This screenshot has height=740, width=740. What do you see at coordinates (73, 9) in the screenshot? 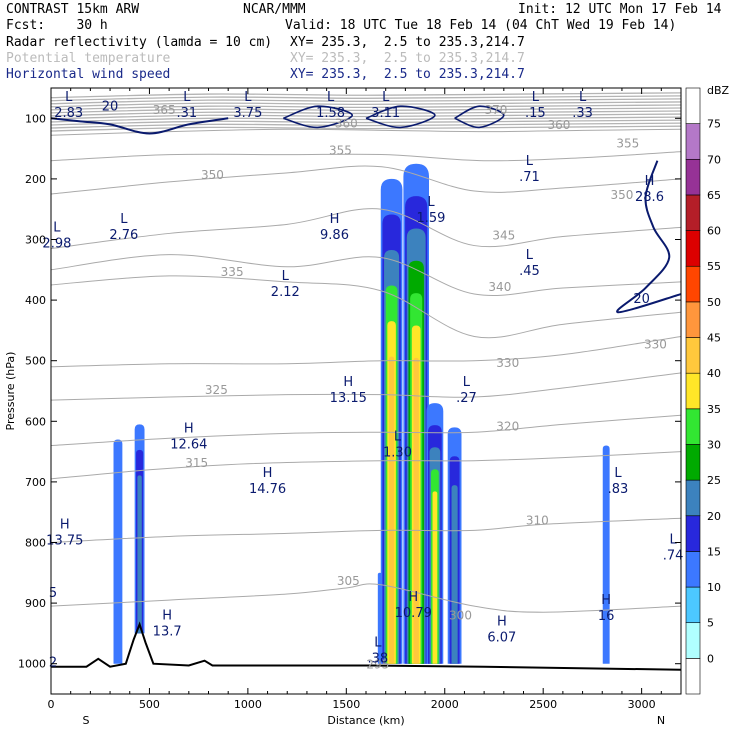
I see `header-model: CONTRAST 15km ARW` at bounding box center [73, 9].